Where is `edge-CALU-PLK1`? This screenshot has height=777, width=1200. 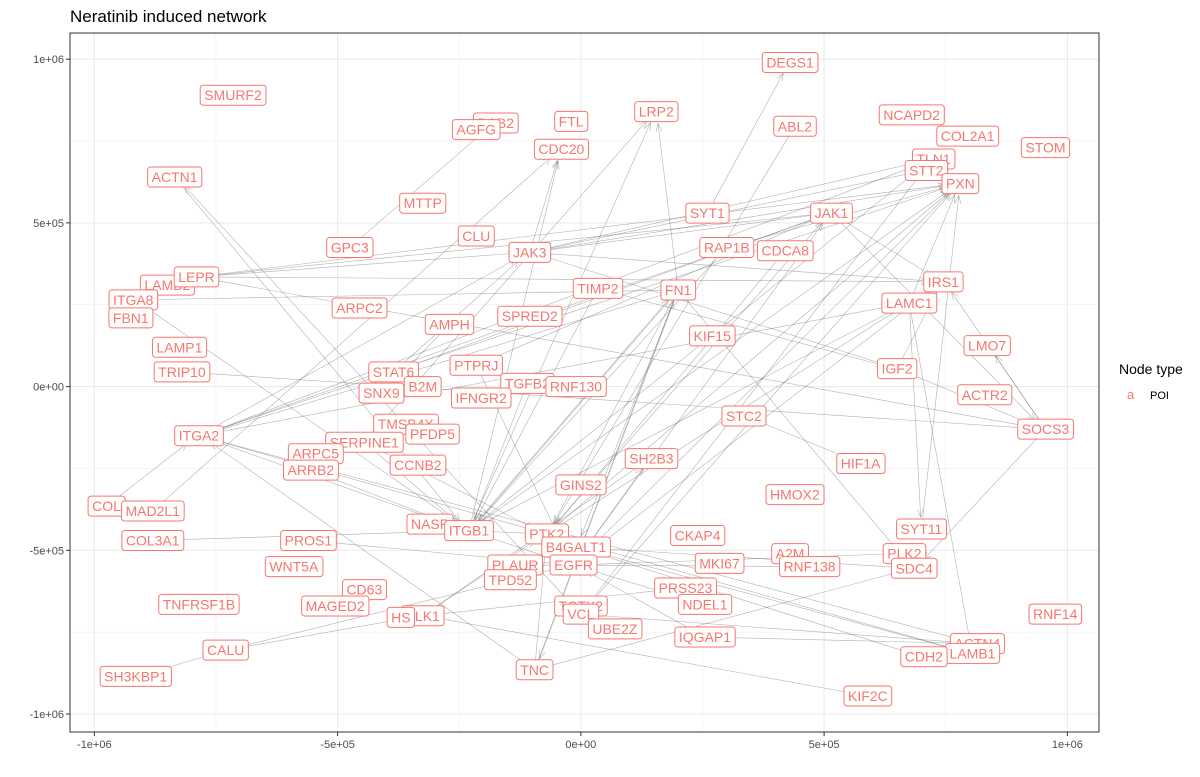 edge-CALU-PLK1 is located at coordinates (317, 634).